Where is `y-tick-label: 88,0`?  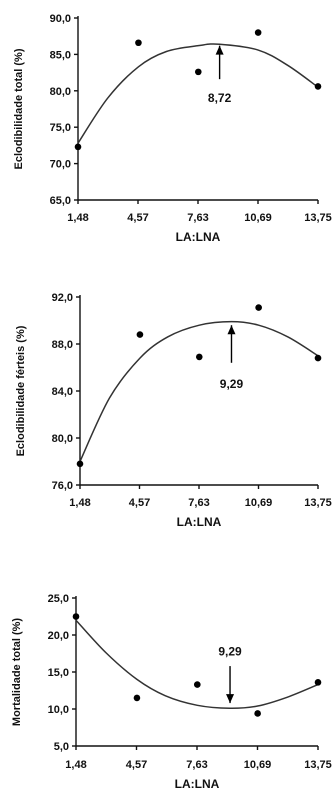 y-tick-label: 88,0 is located at coordinates (62, 345).